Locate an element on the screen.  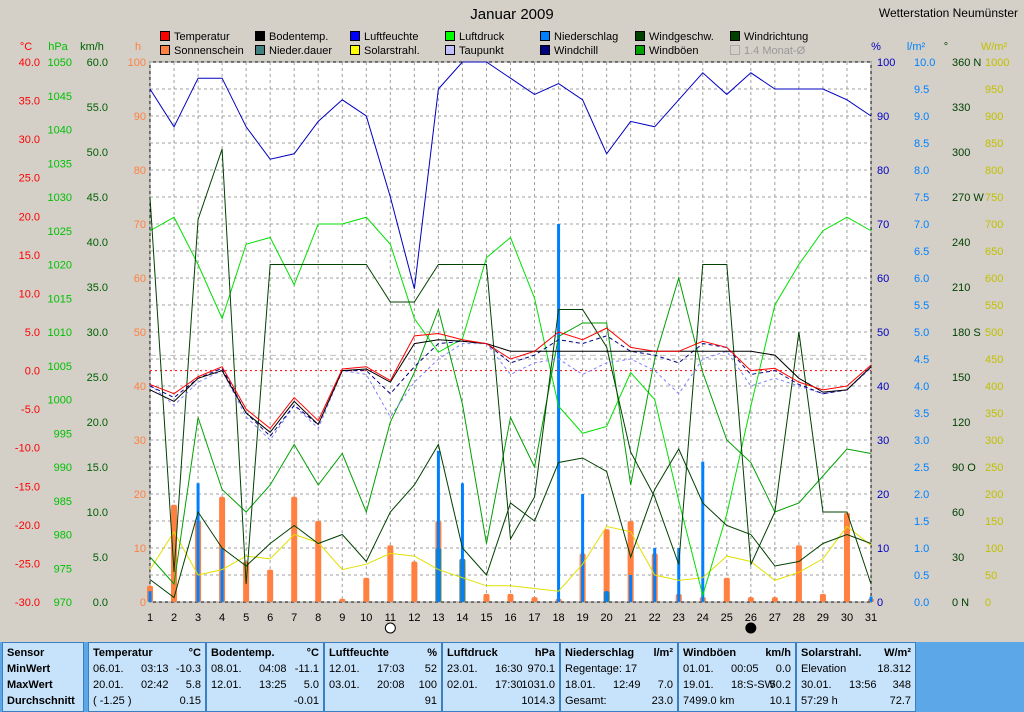
rain-axis-tick: 6.0 is located at coordinates (921, 279).